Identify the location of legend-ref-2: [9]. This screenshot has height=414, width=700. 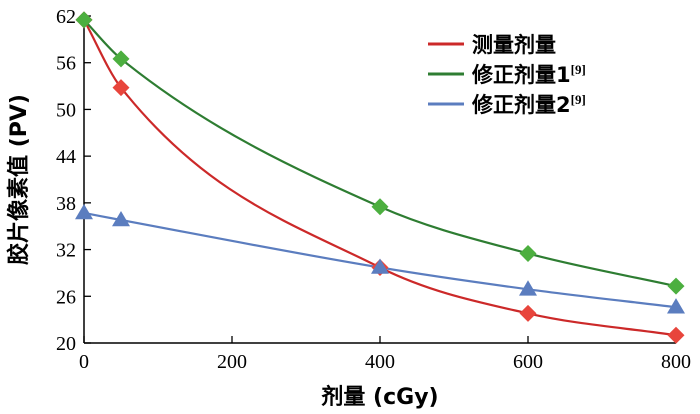
(578, 69).